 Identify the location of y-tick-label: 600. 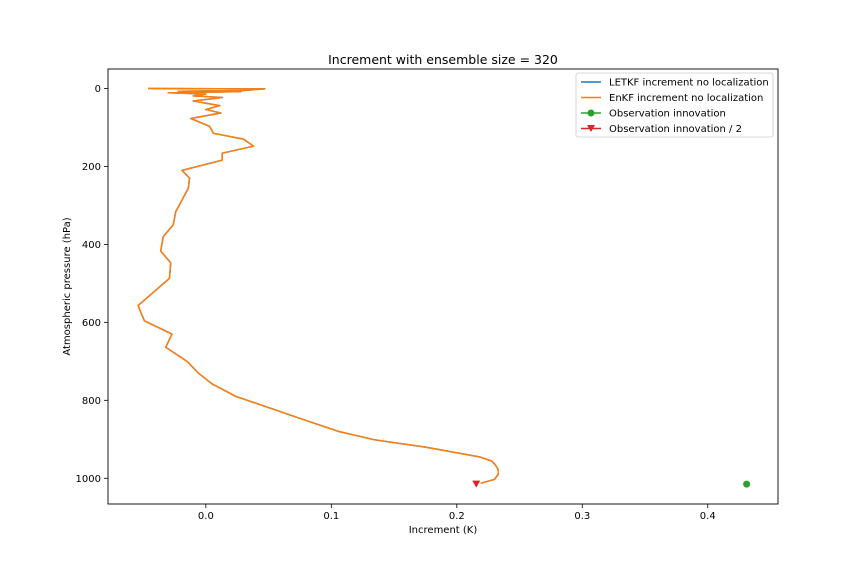
(91, 323).